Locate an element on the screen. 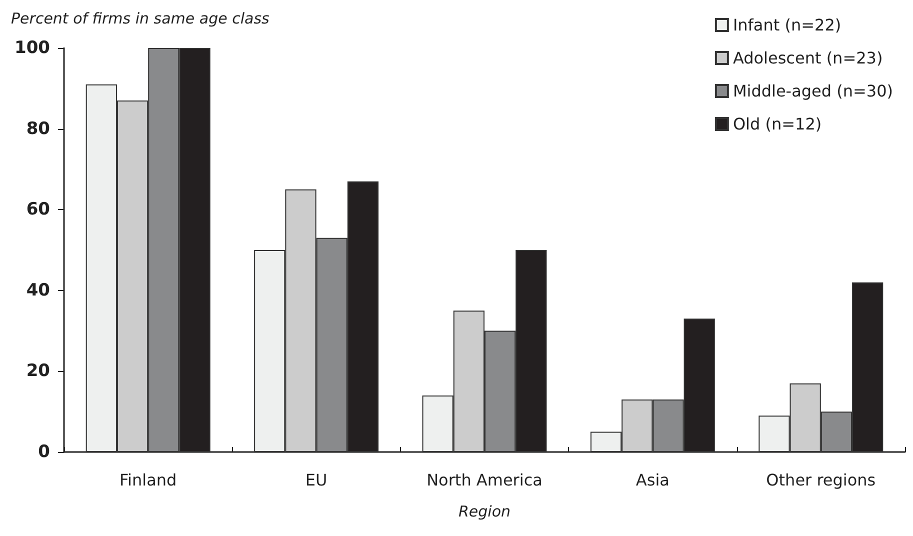 The height and width of the screenshot is (536, 913). legend-label: Old (n=12) is located at coordinates (777, 124).